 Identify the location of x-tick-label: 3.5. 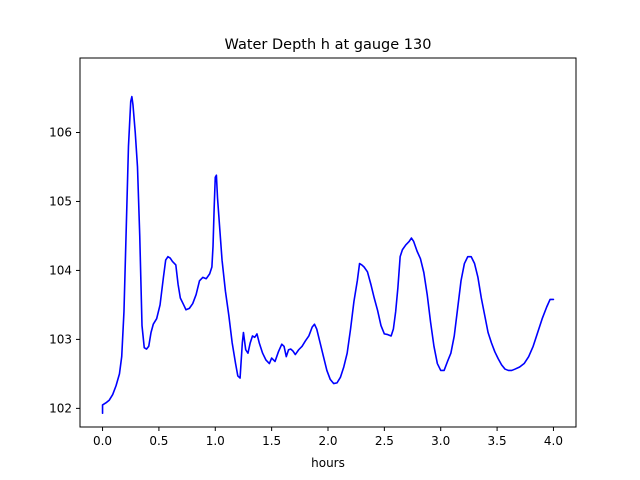
(497, 441).